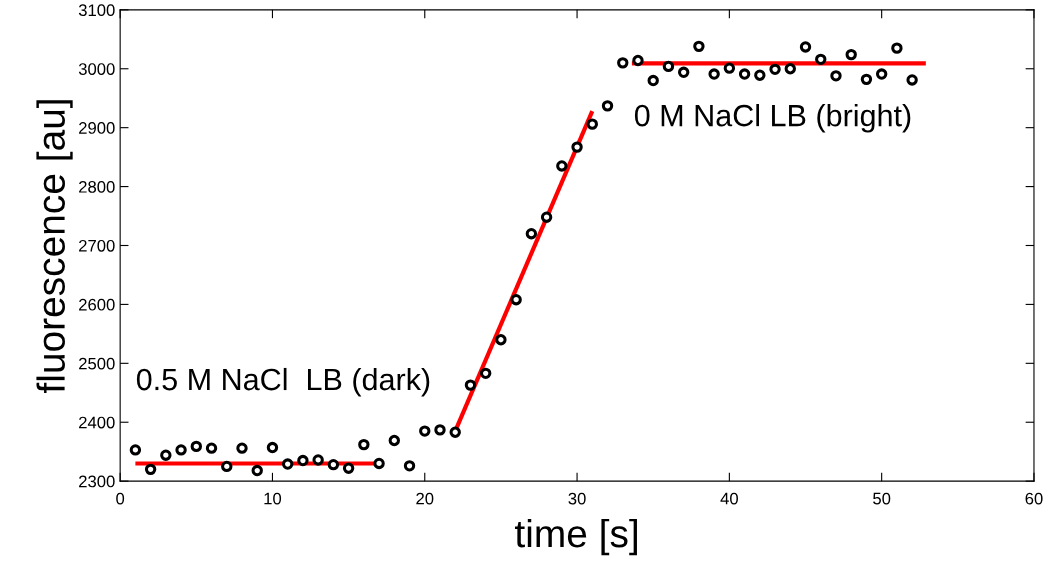 This screenshot has height=579, width=1054. Describe the element at coordinates (97, 422) in the screenshot. I see `y-tick-label: 2400` at that location.